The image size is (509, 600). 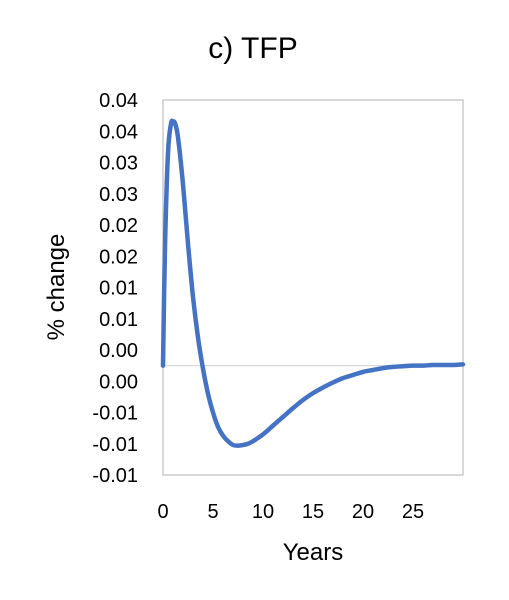 I want to click on chart-title: c) TFP, so click(x=252, y=48).